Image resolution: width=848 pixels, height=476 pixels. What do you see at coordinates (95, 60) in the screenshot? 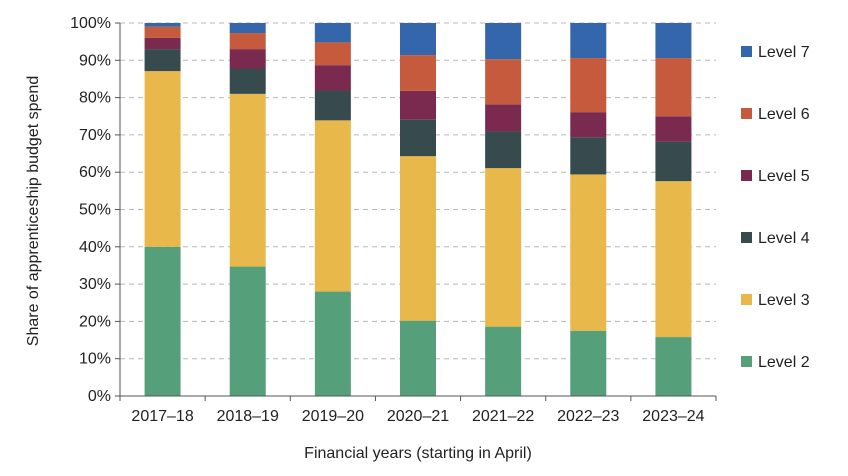
I see `y-tick-label: 90%` at bounding box center [95, 60].